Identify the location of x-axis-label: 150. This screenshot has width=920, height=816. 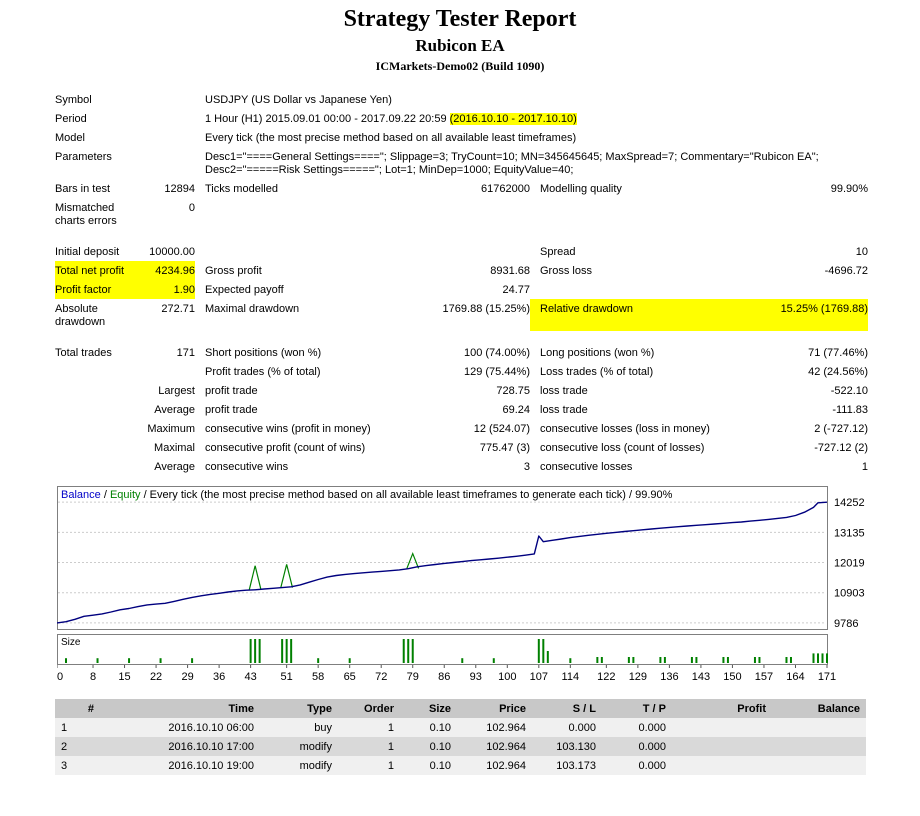
(732, 677).